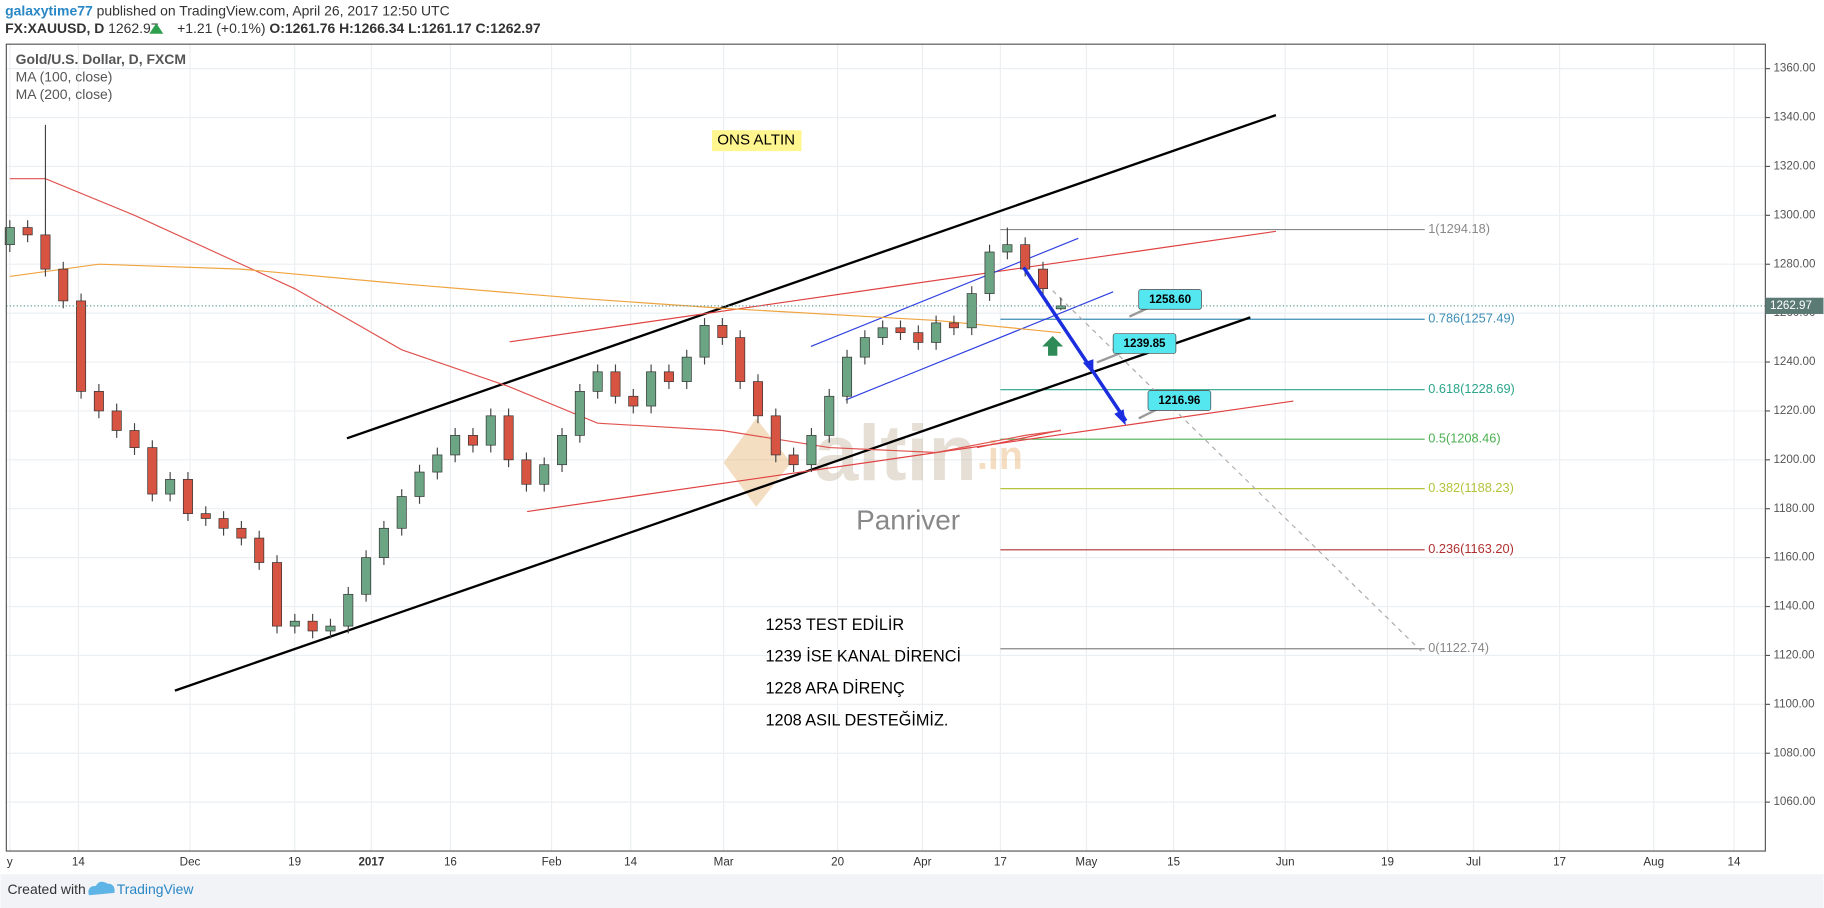 The width and height of the screenshot is (1824, 908). I want to click on callout-label: 1258.60, so click(1170, 299).